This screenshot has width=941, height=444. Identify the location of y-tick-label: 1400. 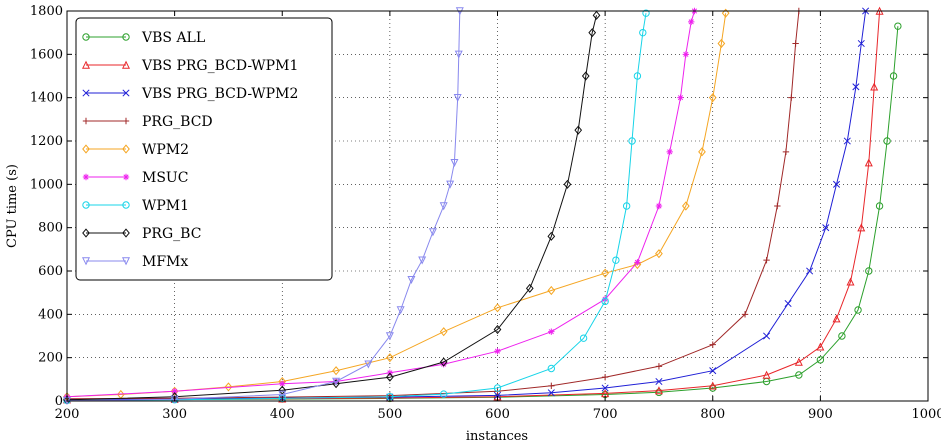
(46, 98).